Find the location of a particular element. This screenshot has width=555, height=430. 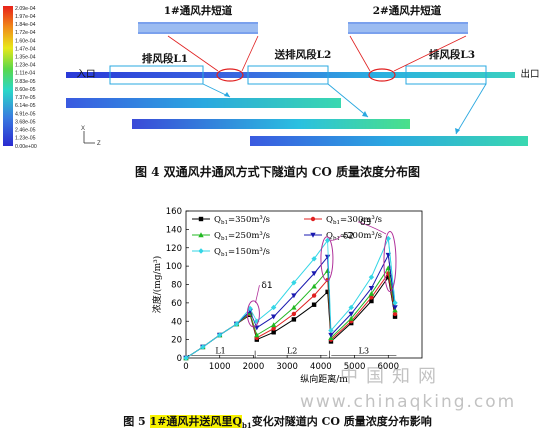

y-tick-label: 60 is located at coordinates (176, 304).